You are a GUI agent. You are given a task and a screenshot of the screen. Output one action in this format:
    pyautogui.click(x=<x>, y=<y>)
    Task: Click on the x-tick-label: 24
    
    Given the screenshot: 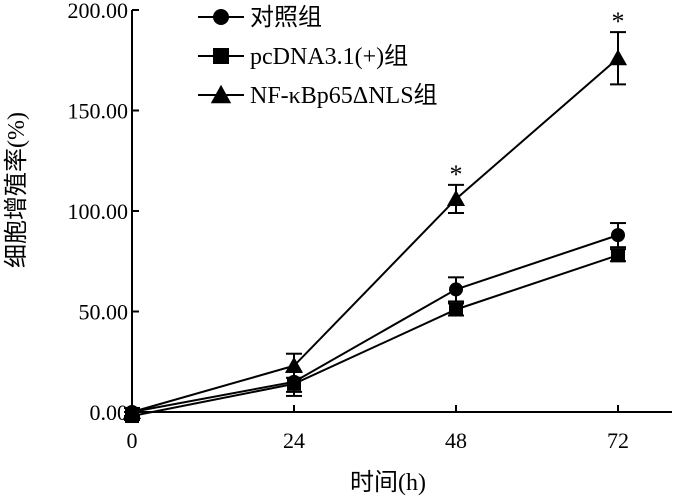 What is the action you would take?
    pyautogui.click(x=294, y=440)
    